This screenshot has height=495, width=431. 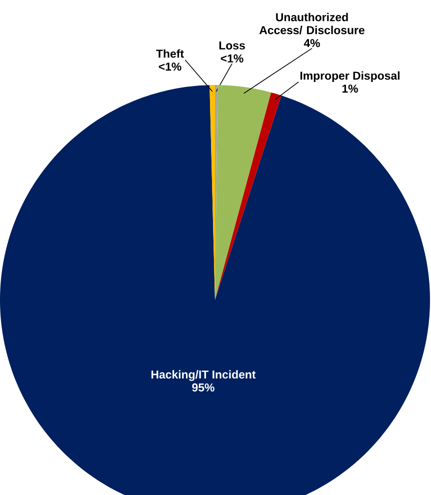 I want to click on data-label: 4%, so click(x=312, y=43).